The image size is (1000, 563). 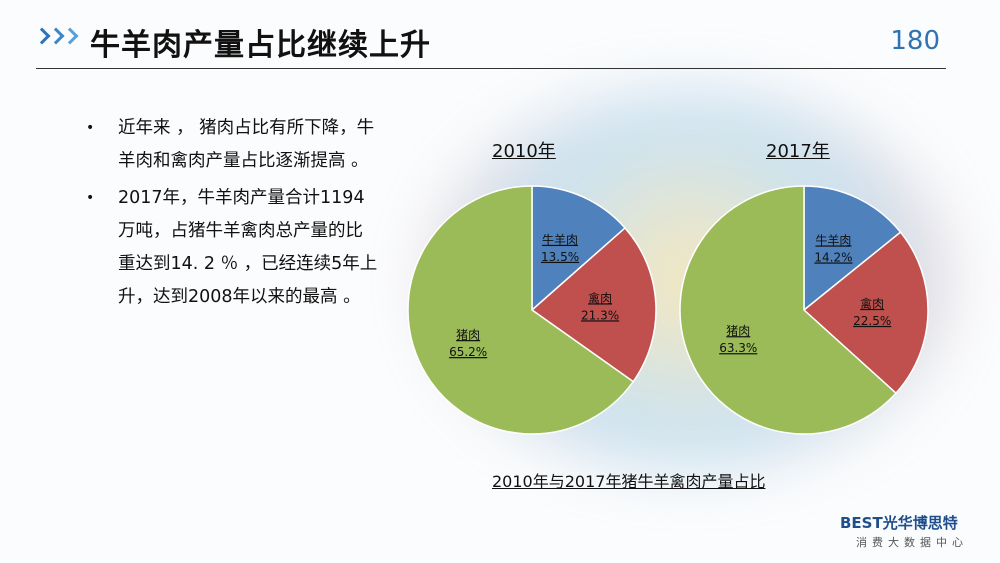 I want to click on pie-chart-2010: 牛羊肉 13.5% 禽肉 21.3% 猪肉 65.2%, so click(x=532, y=310).